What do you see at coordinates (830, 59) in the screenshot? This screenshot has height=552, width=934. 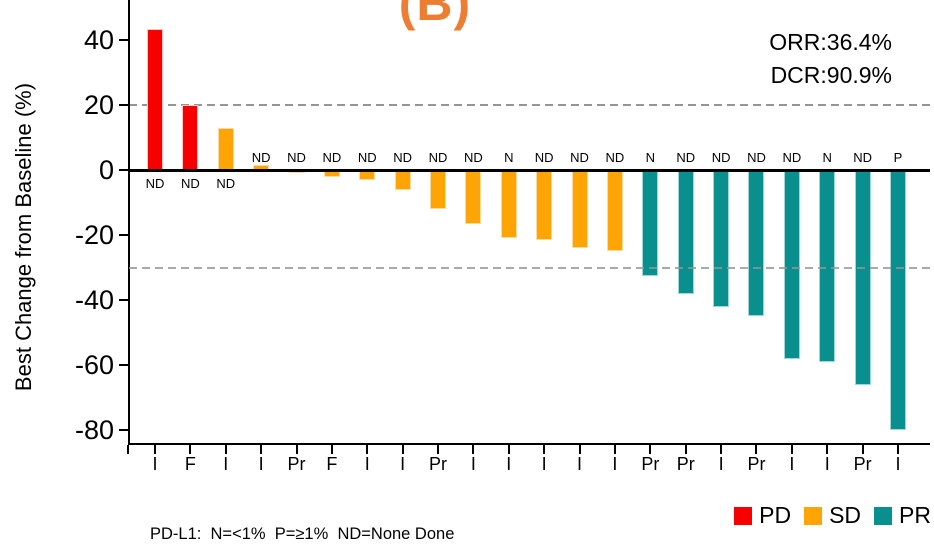 I see `response-rate-annotation: ORR:36.4% DCR:90.9%` at bounding box center [830, 59].